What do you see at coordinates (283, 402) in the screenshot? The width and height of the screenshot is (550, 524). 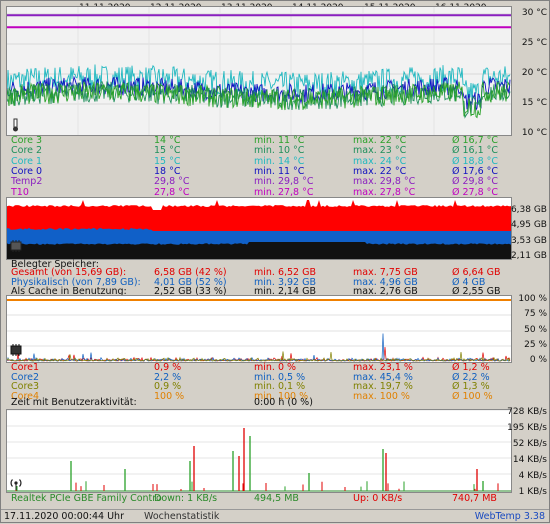 I see `activity-value: 0:00 h (0 %)` at bounding box center [283, 402].